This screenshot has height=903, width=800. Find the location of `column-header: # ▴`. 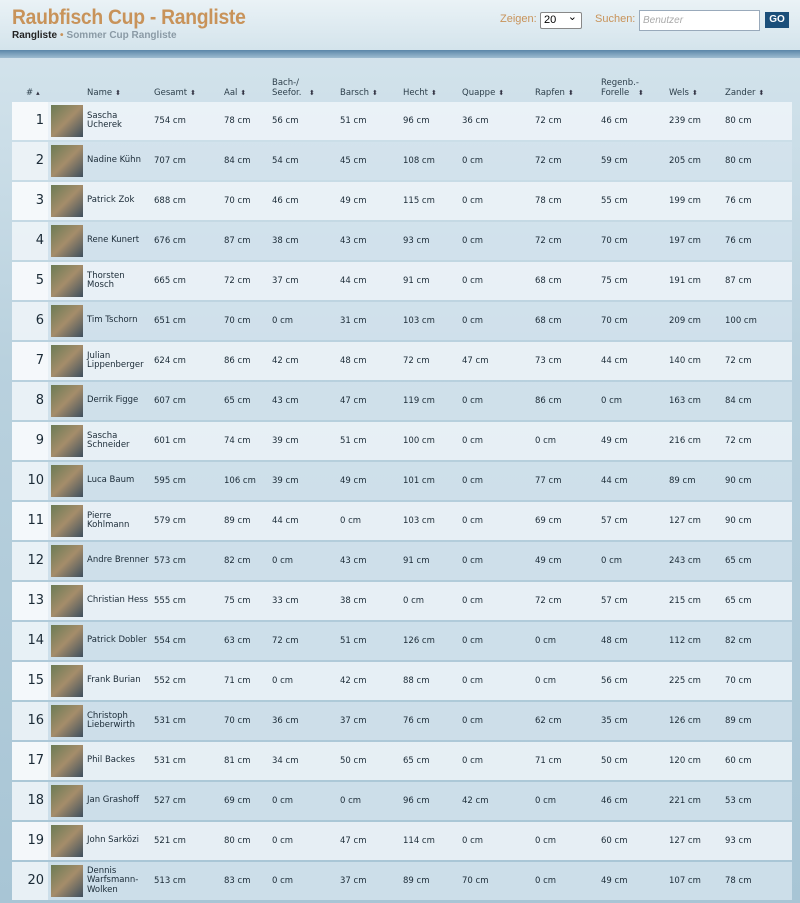

column-header: # ▴ is located at coordinates (36, 83).